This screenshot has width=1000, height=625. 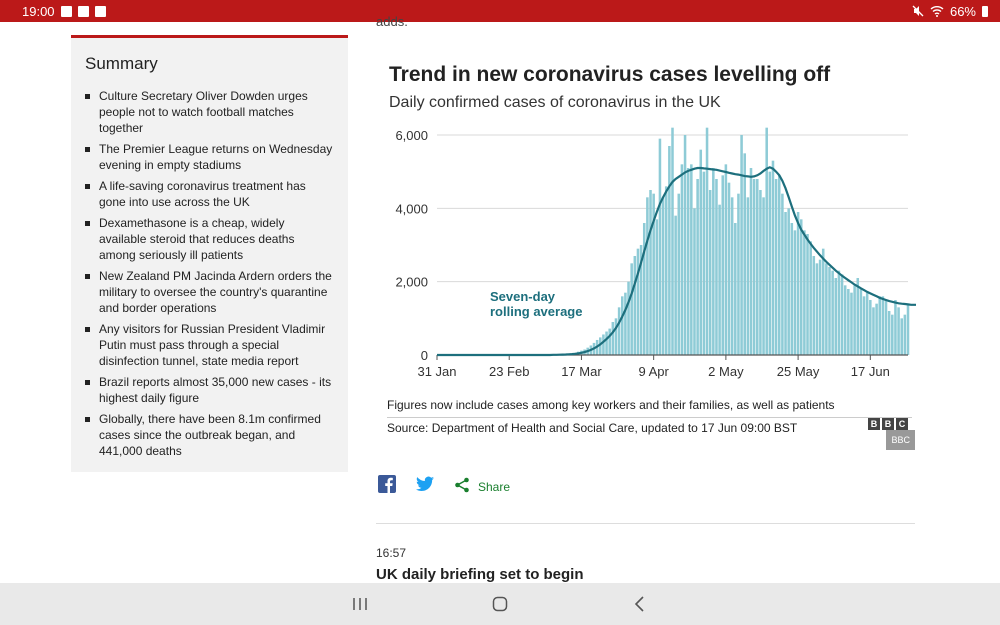 I want to click on status-left: 19:00, so click(x=64, y=11).